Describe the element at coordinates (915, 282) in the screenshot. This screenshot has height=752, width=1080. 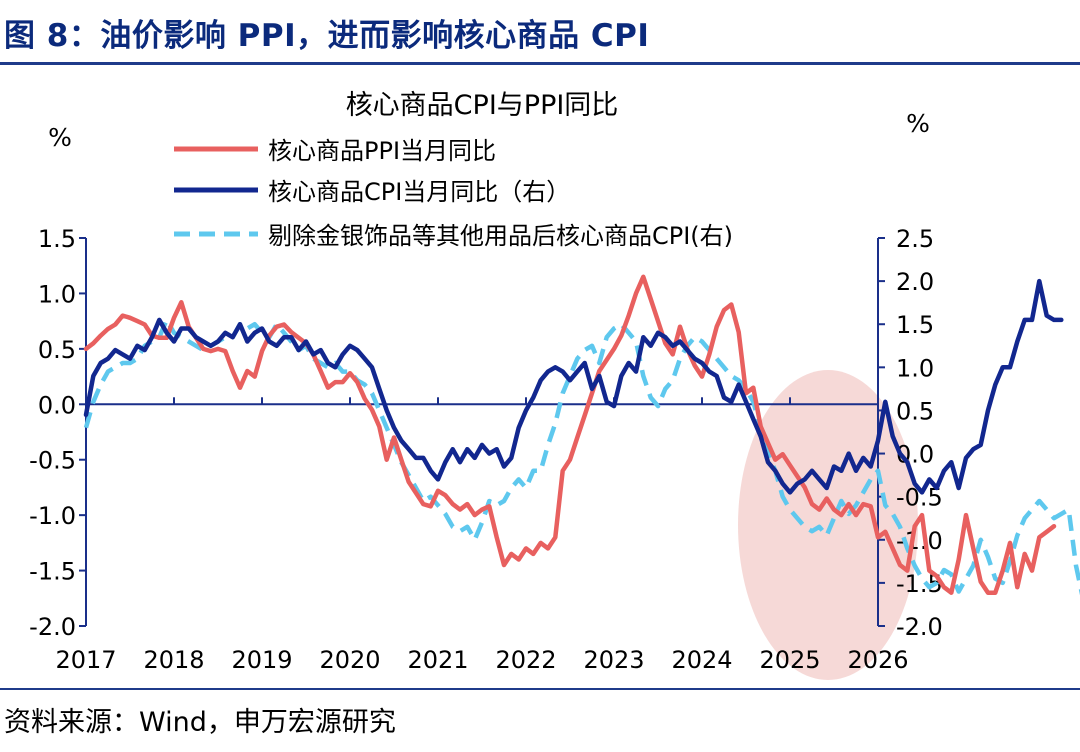
I see `right-y-tick-label: 2.0` at that location.